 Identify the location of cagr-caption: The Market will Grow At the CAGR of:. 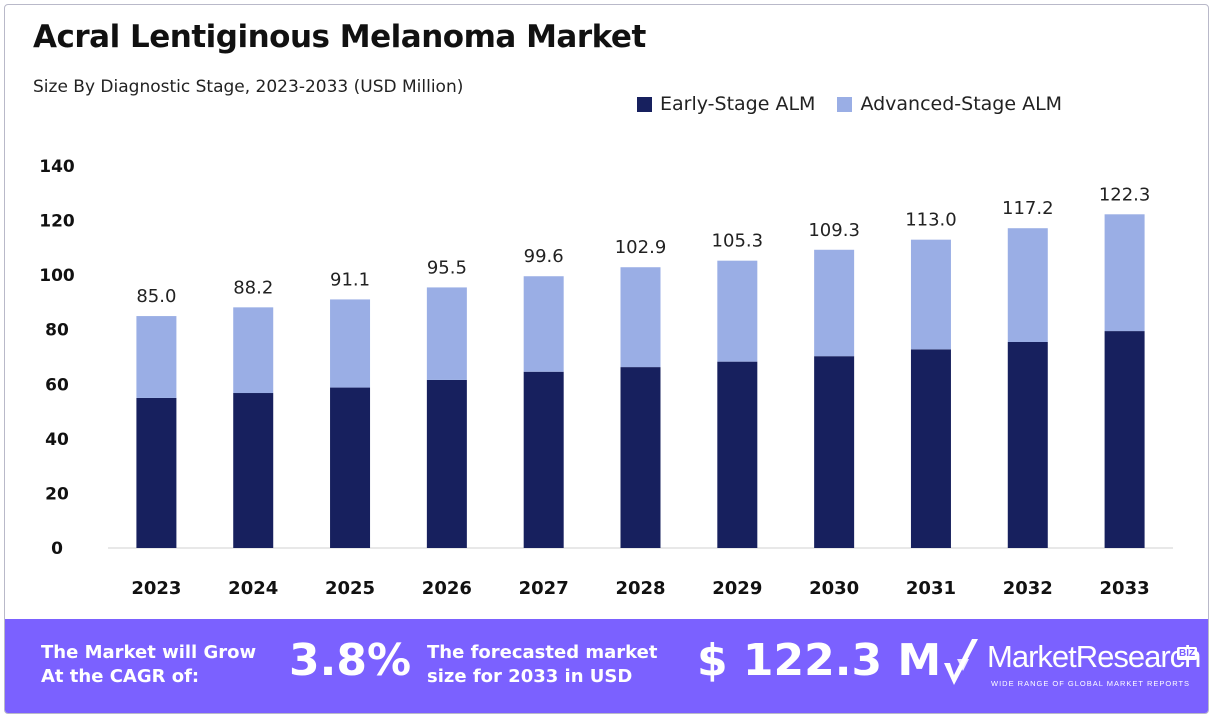
(148, 665).